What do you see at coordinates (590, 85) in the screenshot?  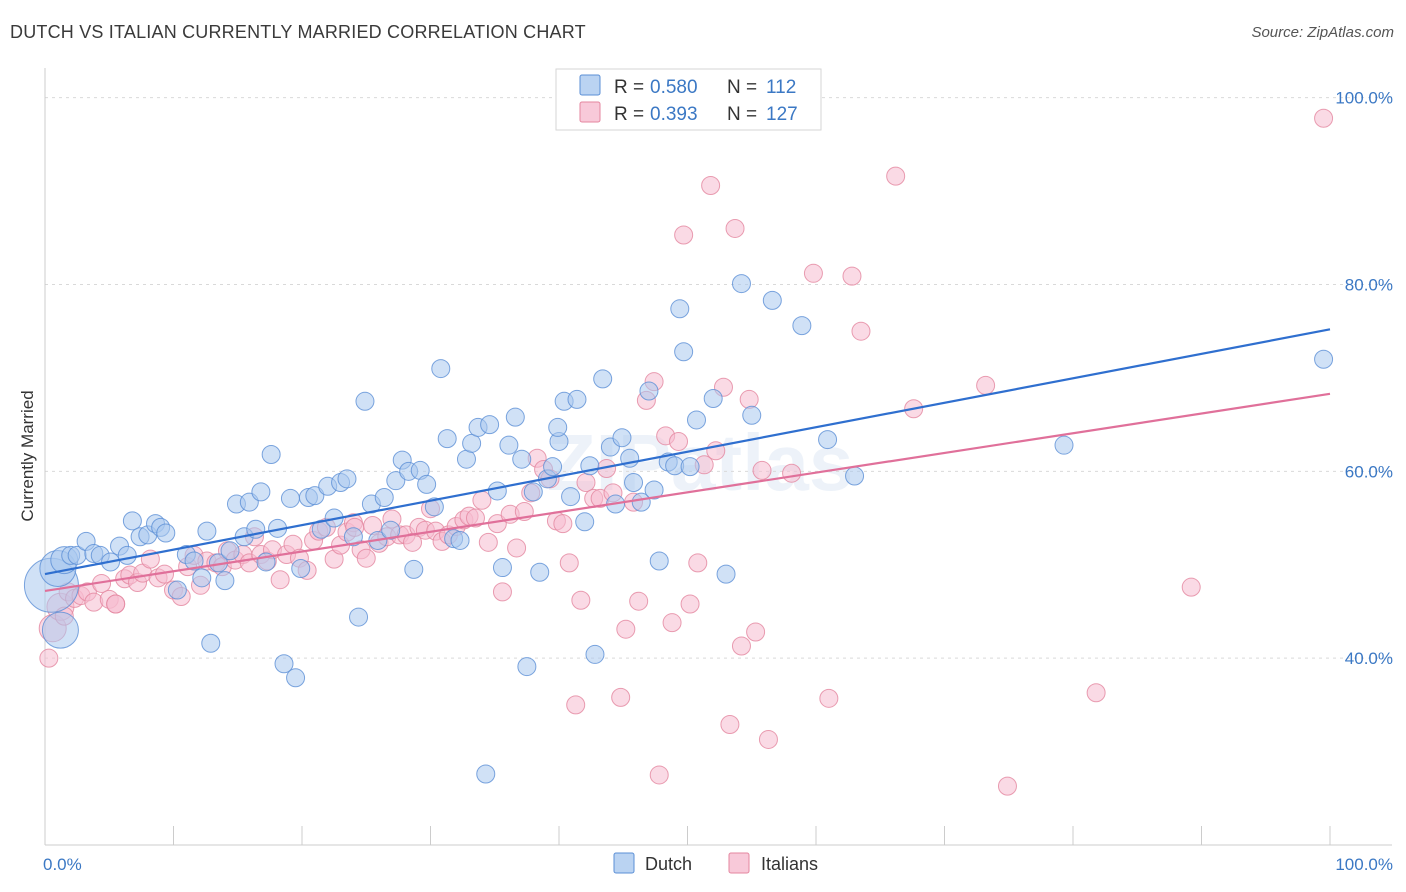 I see `legend-swatch-dutch` at bounding box center [590, 85].